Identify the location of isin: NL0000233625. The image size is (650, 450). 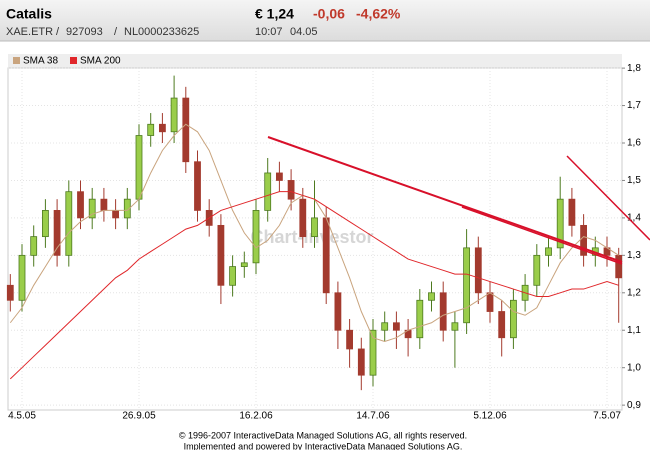
(161, 32).